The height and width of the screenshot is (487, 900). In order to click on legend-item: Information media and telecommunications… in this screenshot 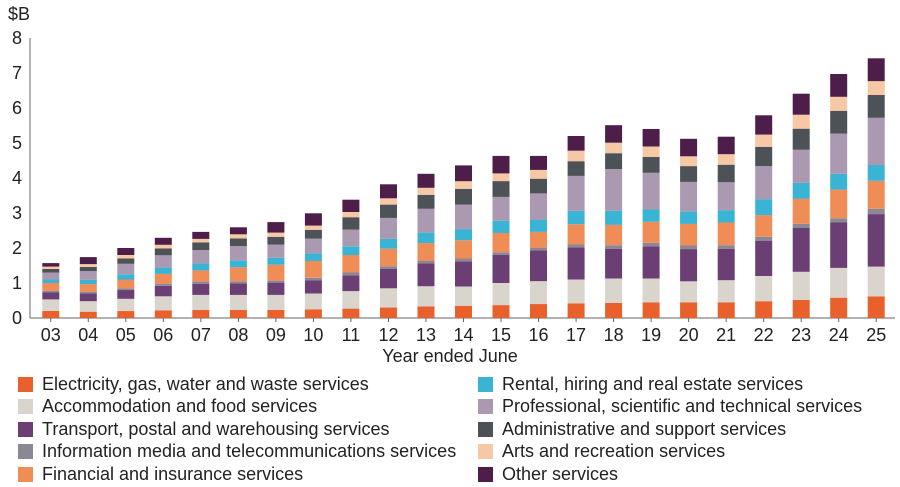, I will do `click(237, 452)`.